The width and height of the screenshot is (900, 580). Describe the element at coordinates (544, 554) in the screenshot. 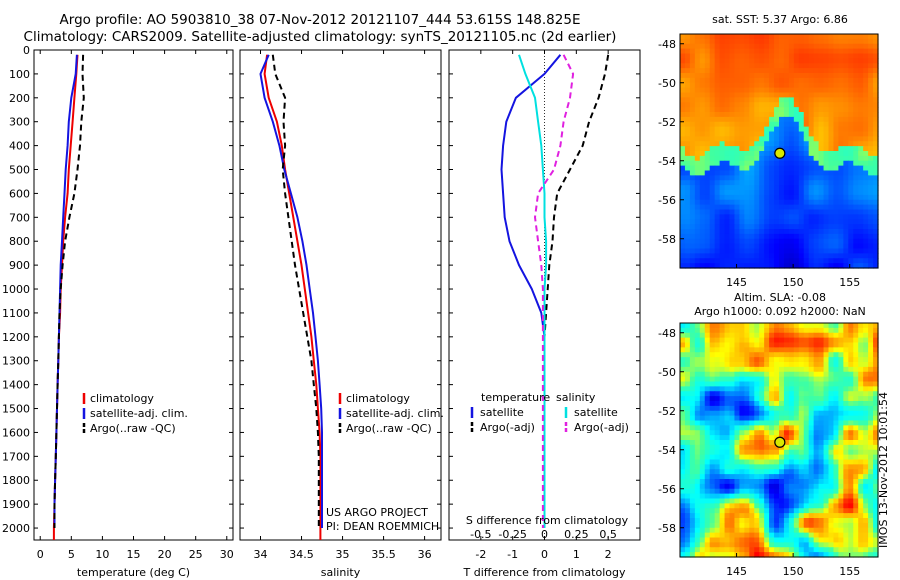

I see `difference-xtick-label: 0` at that location.